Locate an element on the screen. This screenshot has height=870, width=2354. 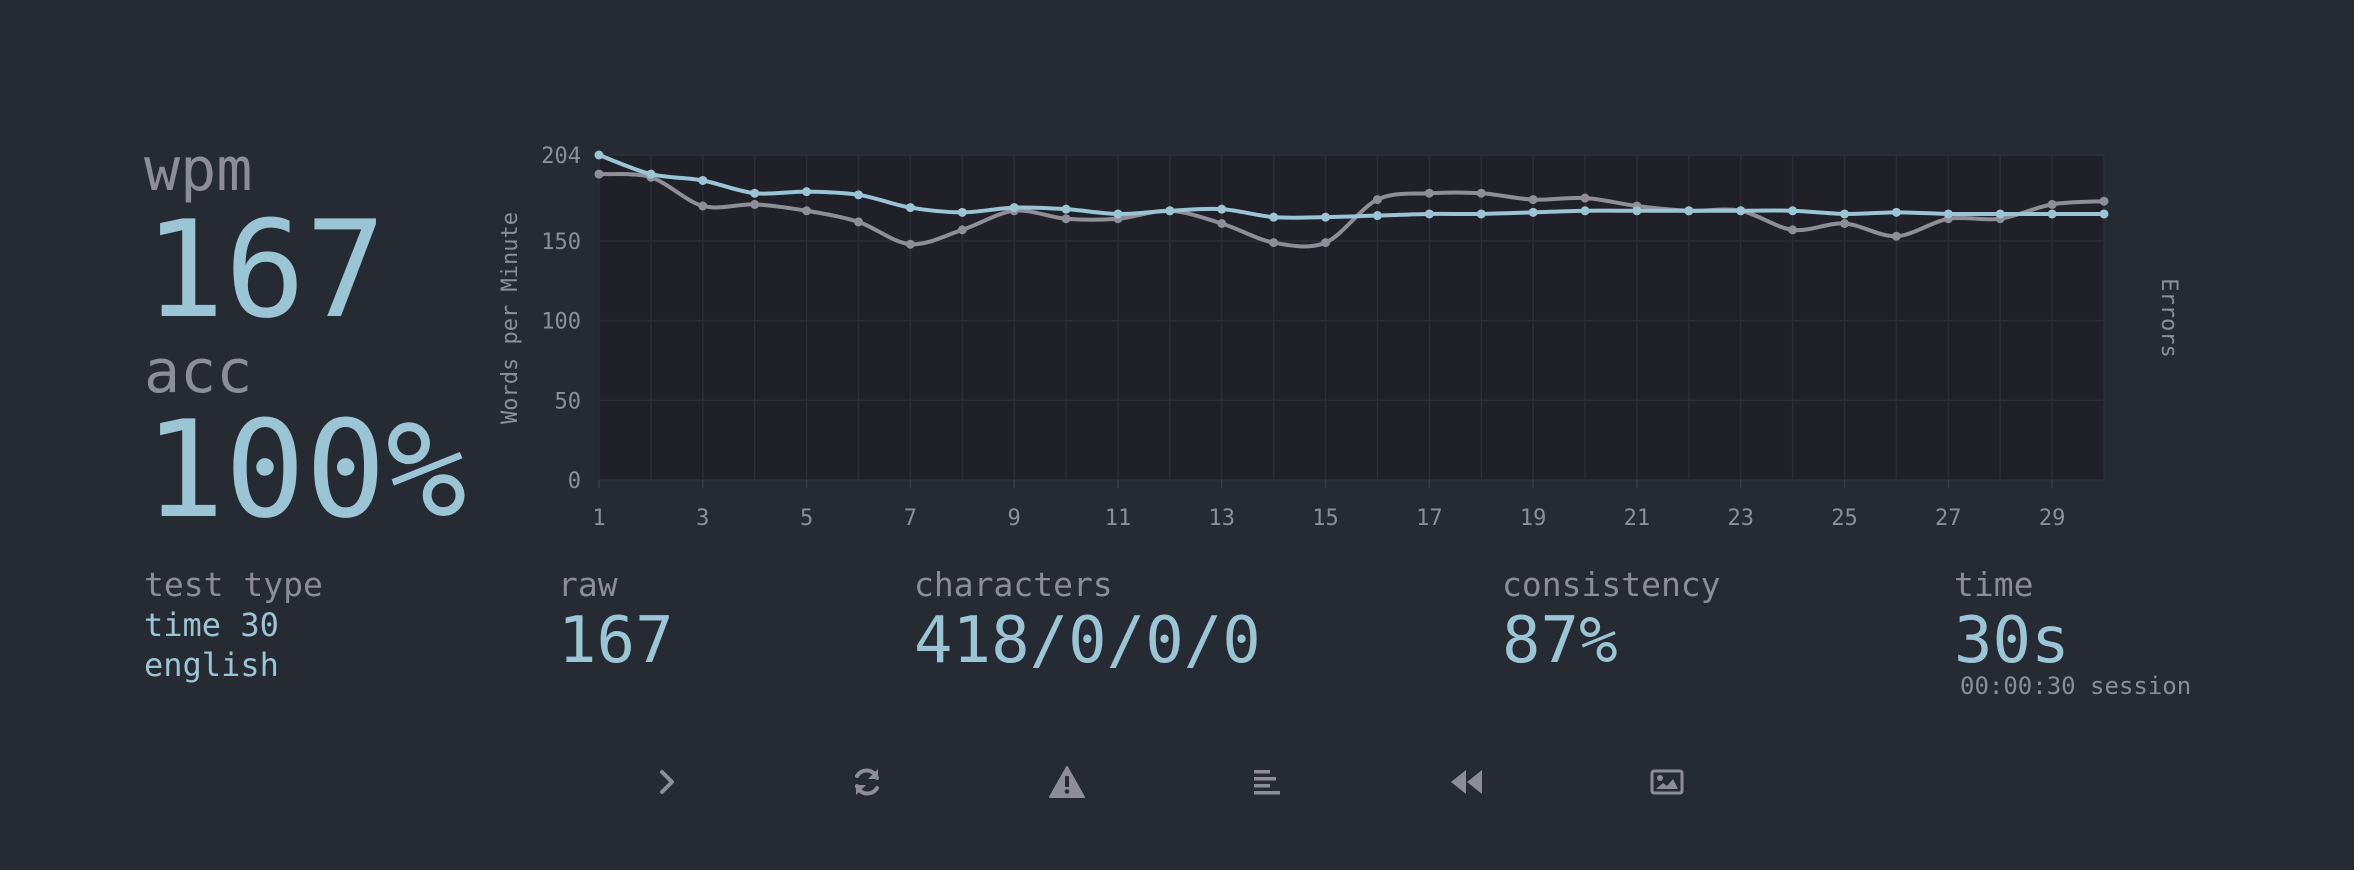
y-tick-label: 50 is located at coordinates (568, 401).